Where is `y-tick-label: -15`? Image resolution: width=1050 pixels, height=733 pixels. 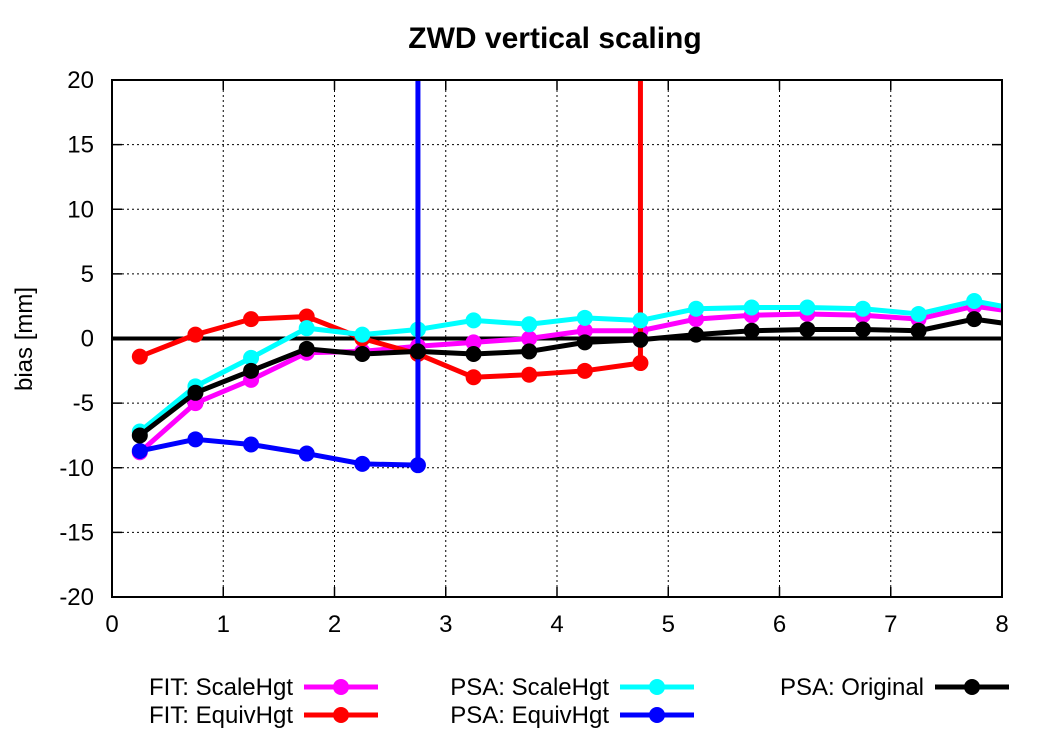
y-tick-label: -15 is located at coordinates (76, 532).